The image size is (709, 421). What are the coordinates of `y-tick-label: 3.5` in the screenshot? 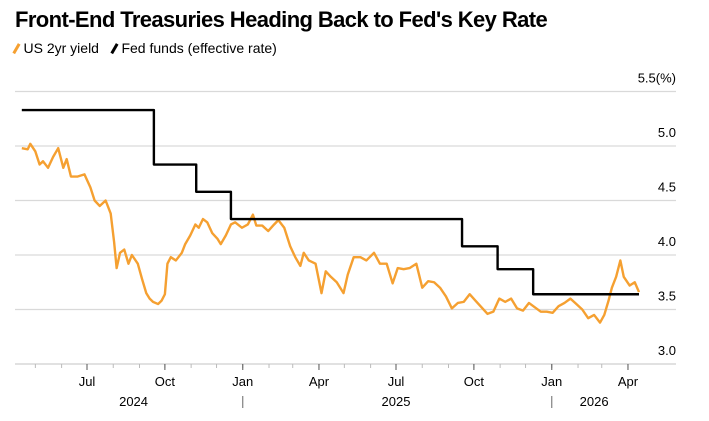 It's located at (667, 296).